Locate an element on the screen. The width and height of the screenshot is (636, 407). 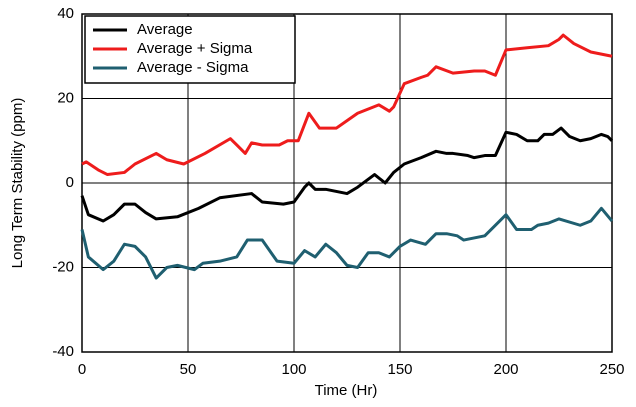
x-axis-title: Time (Hr) is located at coordinates (346, 390).